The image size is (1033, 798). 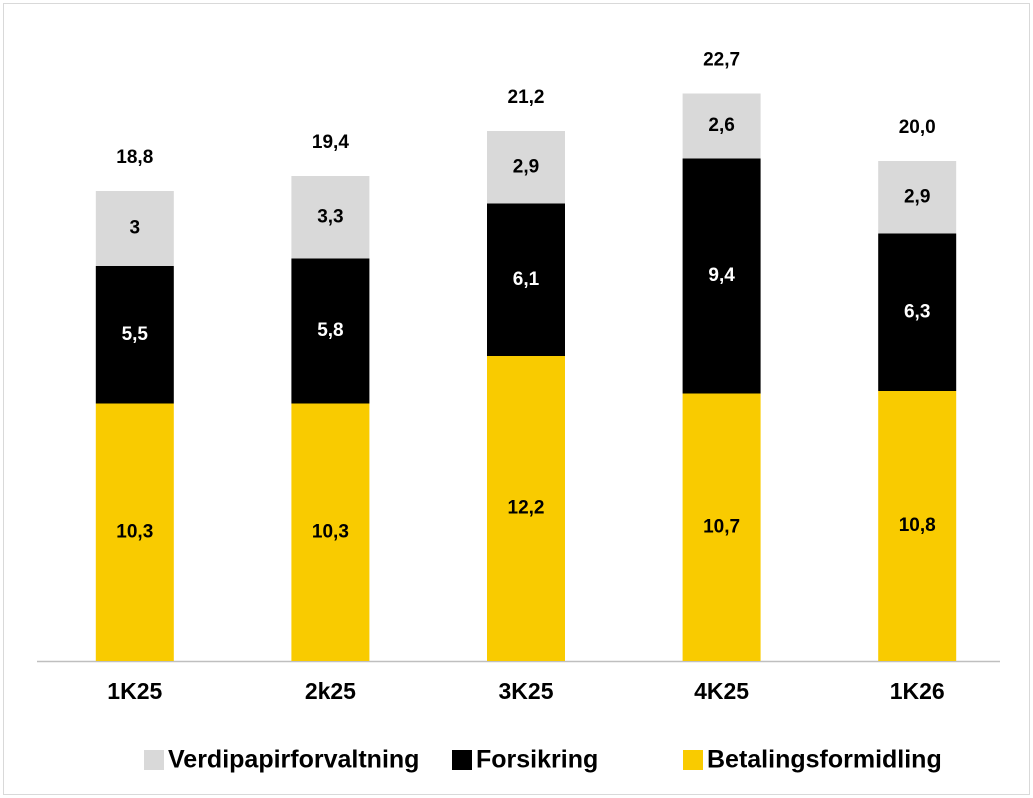 I want to click on data-label: 12,2, so click(x=526, y=508).